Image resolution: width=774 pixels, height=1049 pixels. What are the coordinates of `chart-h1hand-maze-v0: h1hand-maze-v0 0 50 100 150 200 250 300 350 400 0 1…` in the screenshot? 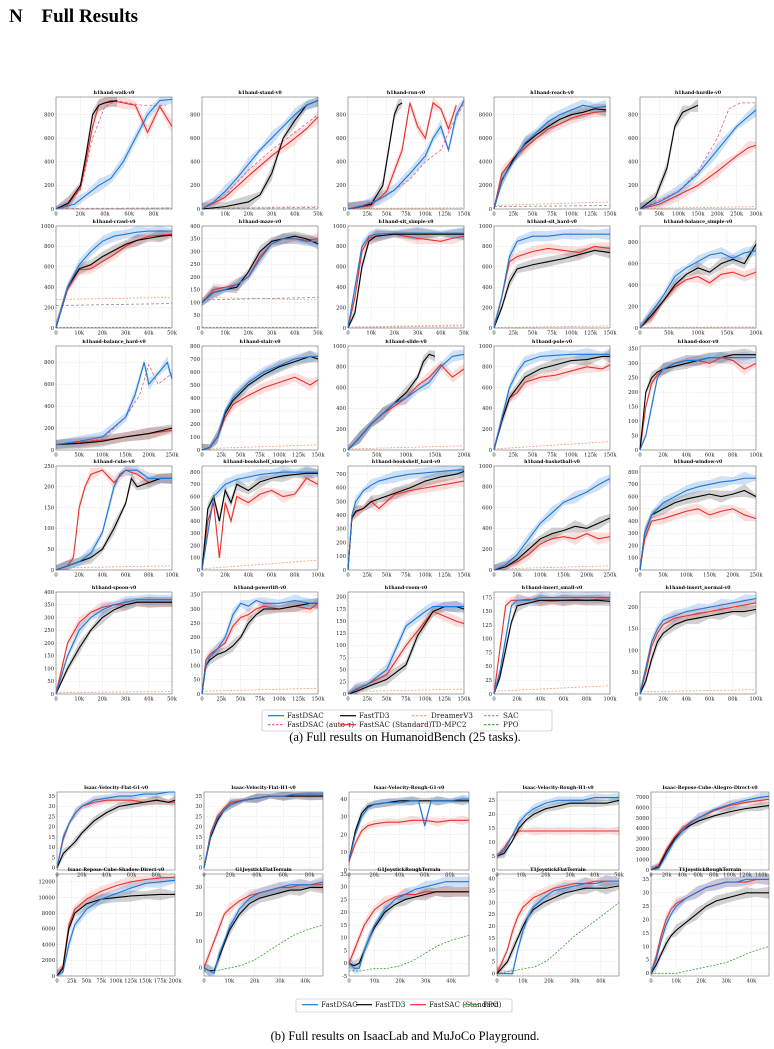 It's located at (257, 278).